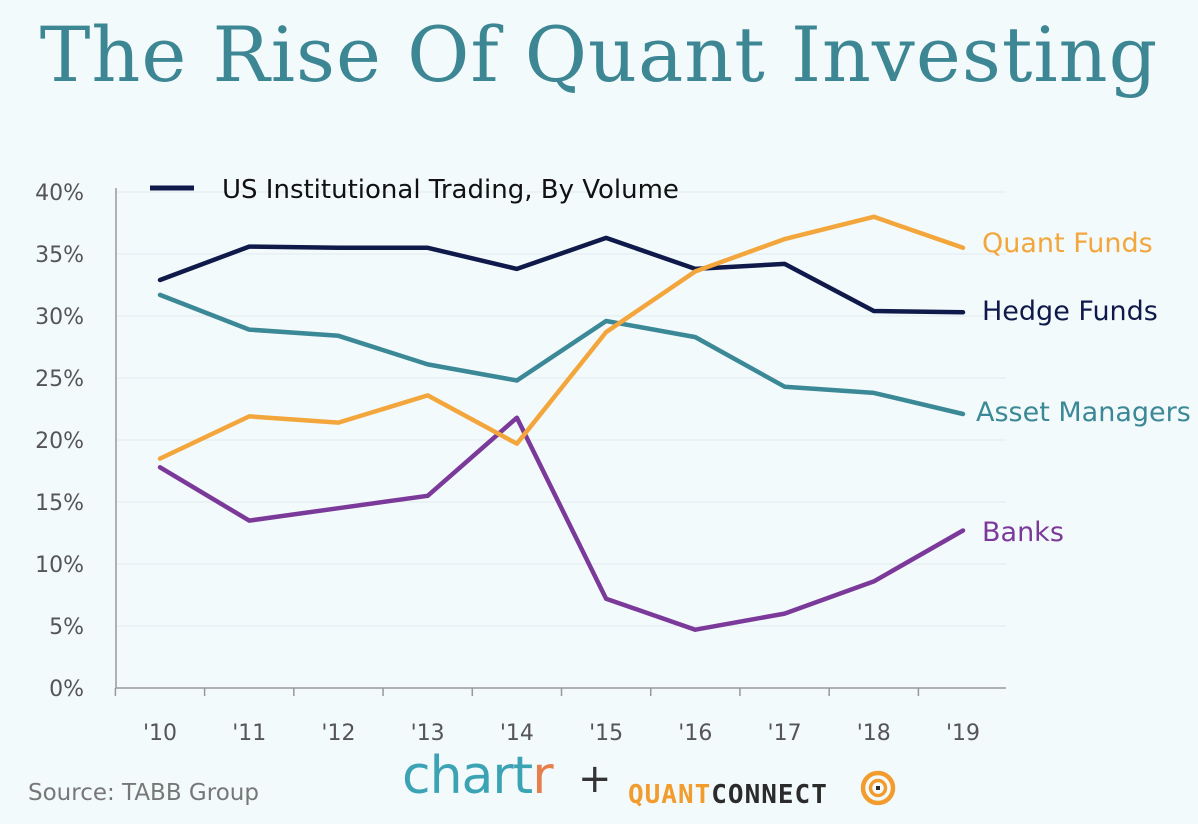 The width and height of the screenshot is (1198, 824). I want to click on plus-sign: +, so click(595, 779).